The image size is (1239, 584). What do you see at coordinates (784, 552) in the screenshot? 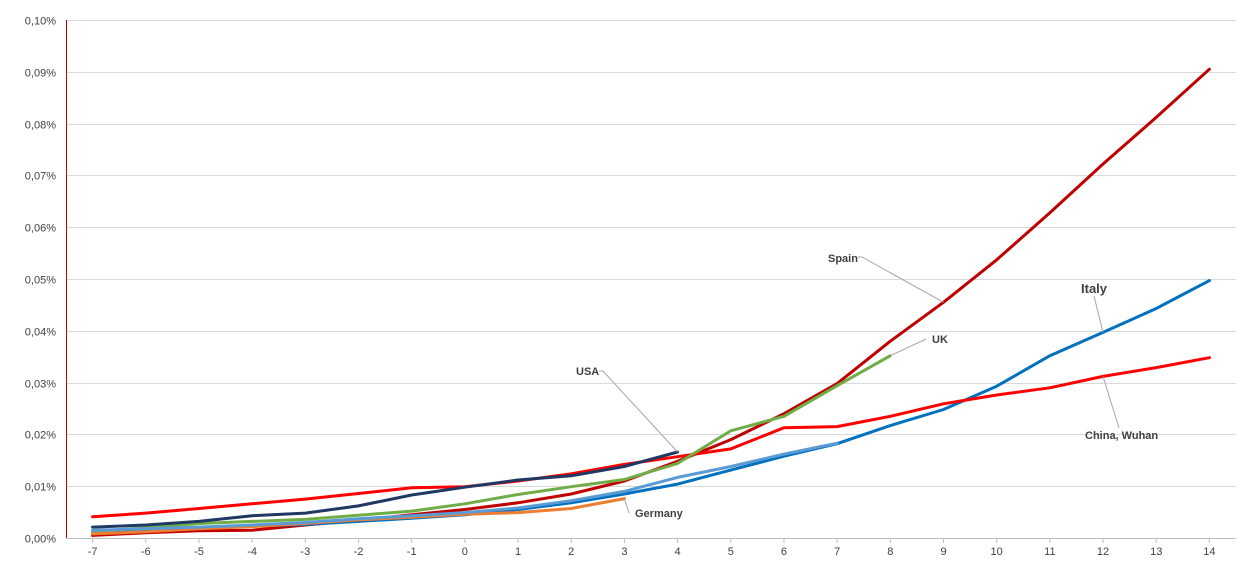
I see `x-tick-label: 6` at bounding box center [784, 552].